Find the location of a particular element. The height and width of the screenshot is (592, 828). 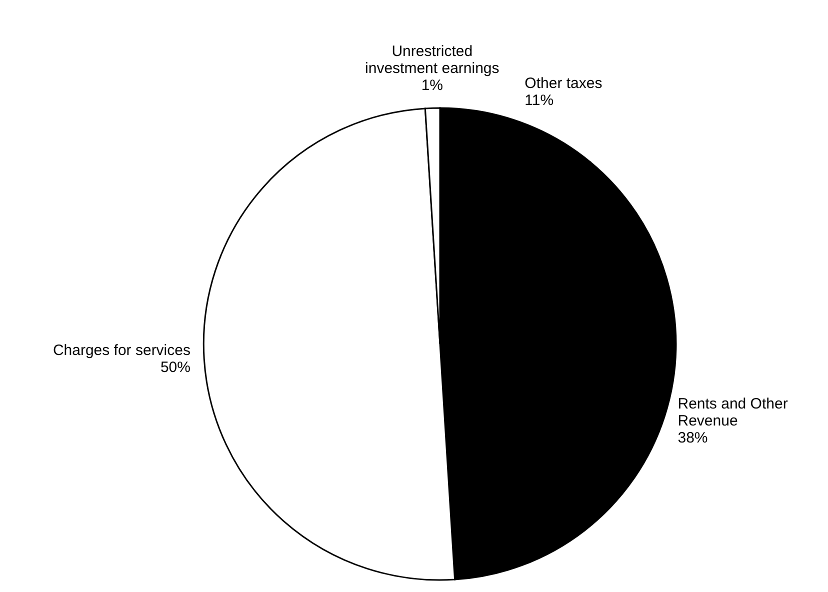

data-label: 38% is located at coordinates (693, 437).